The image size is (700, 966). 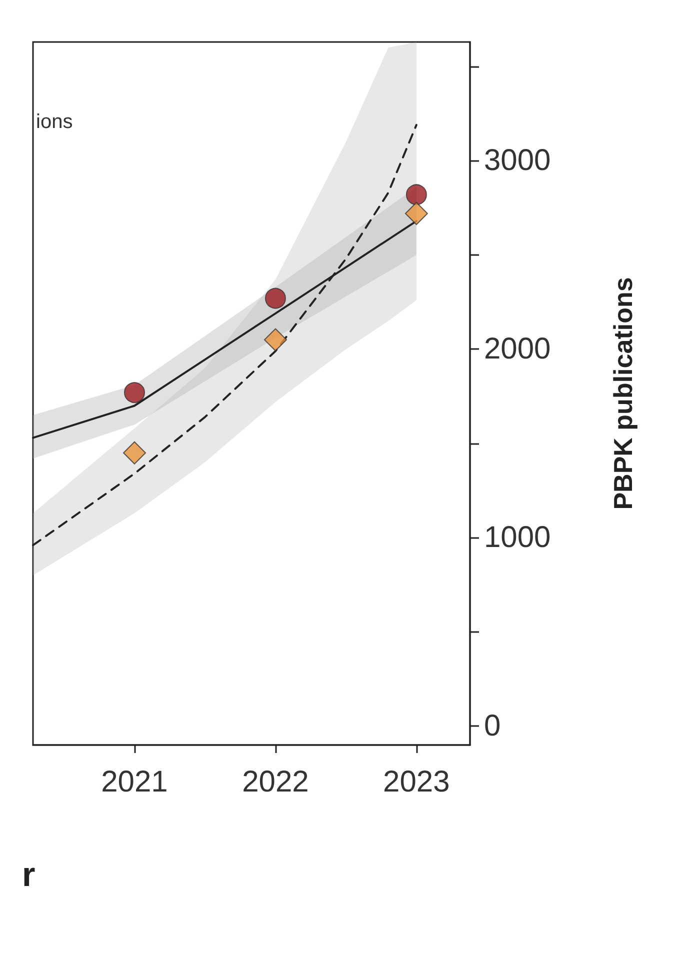 I want to click on y2-axis-title: PBPK publications, so click(x=623, y=393).